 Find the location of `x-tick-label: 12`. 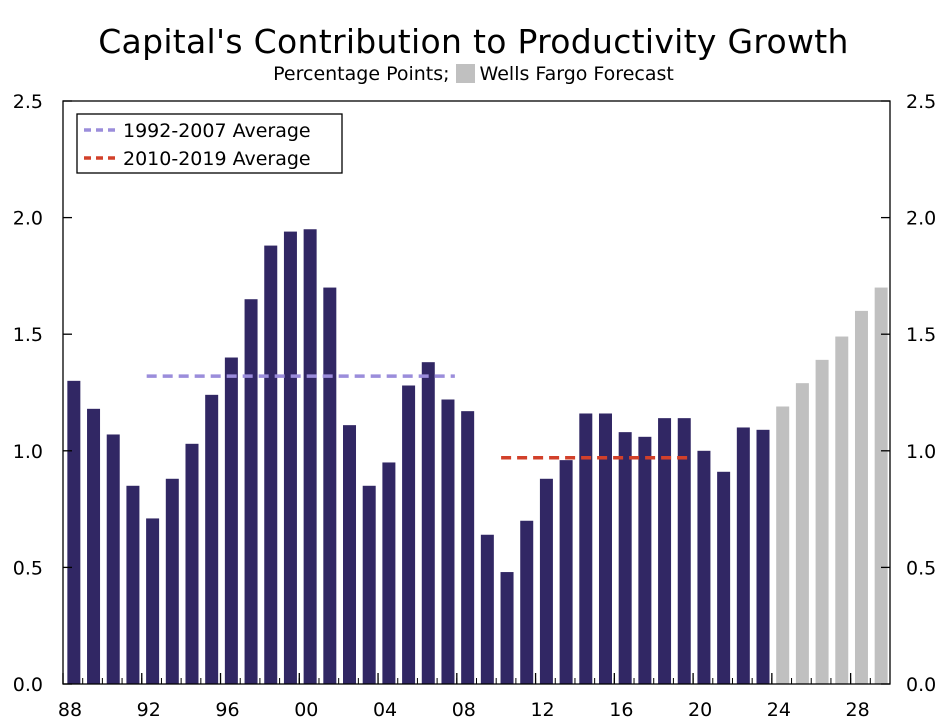

x-tick-label: 12 is located at coordinates (542, 710).